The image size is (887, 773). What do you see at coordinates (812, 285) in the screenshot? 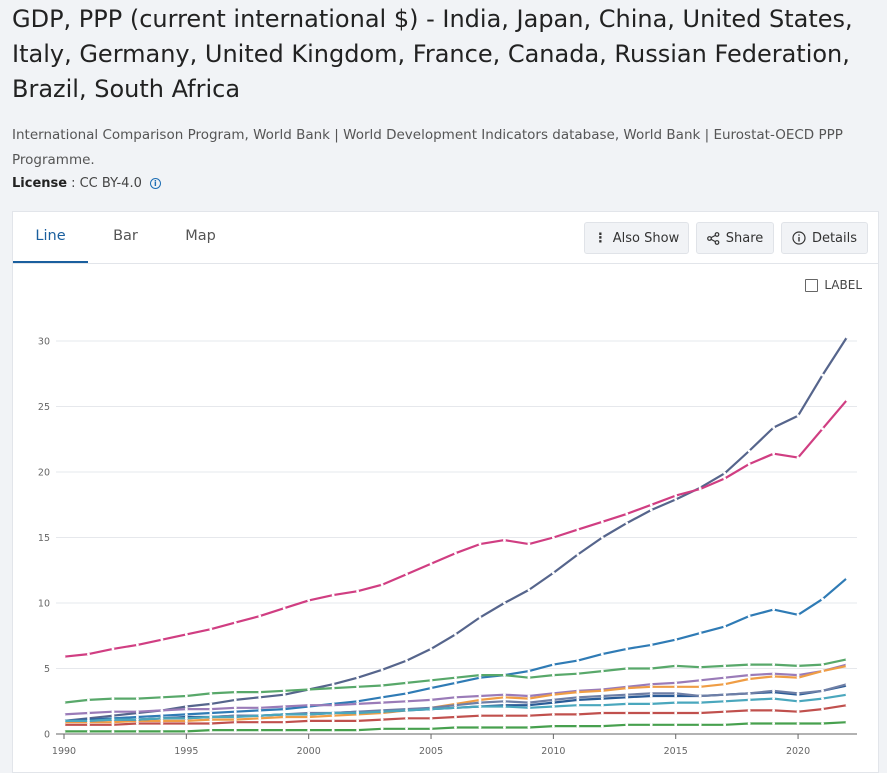
I see `label-checkbox` at bounding box center [812, 285].